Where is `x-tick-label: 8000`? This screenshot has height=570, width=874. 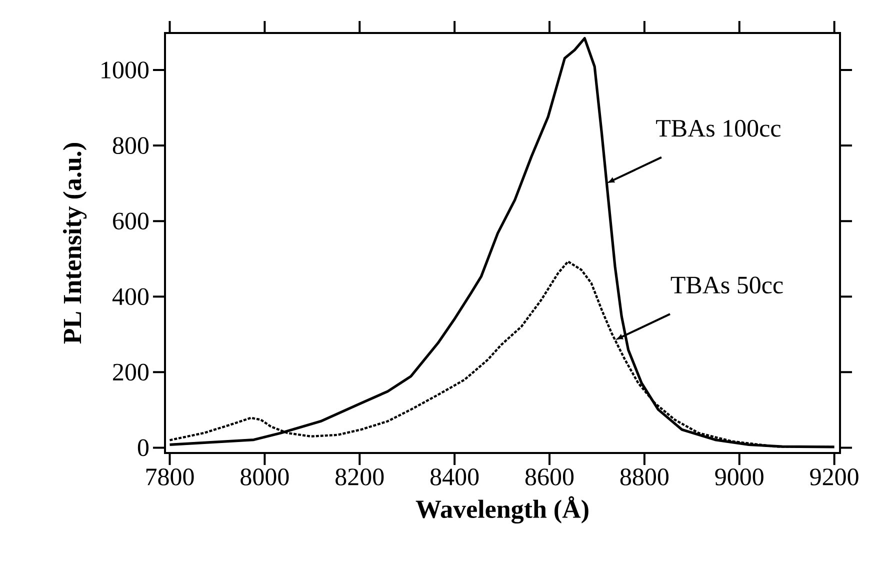
x-tick-label: 8000 is located at coordinates (264, 477).